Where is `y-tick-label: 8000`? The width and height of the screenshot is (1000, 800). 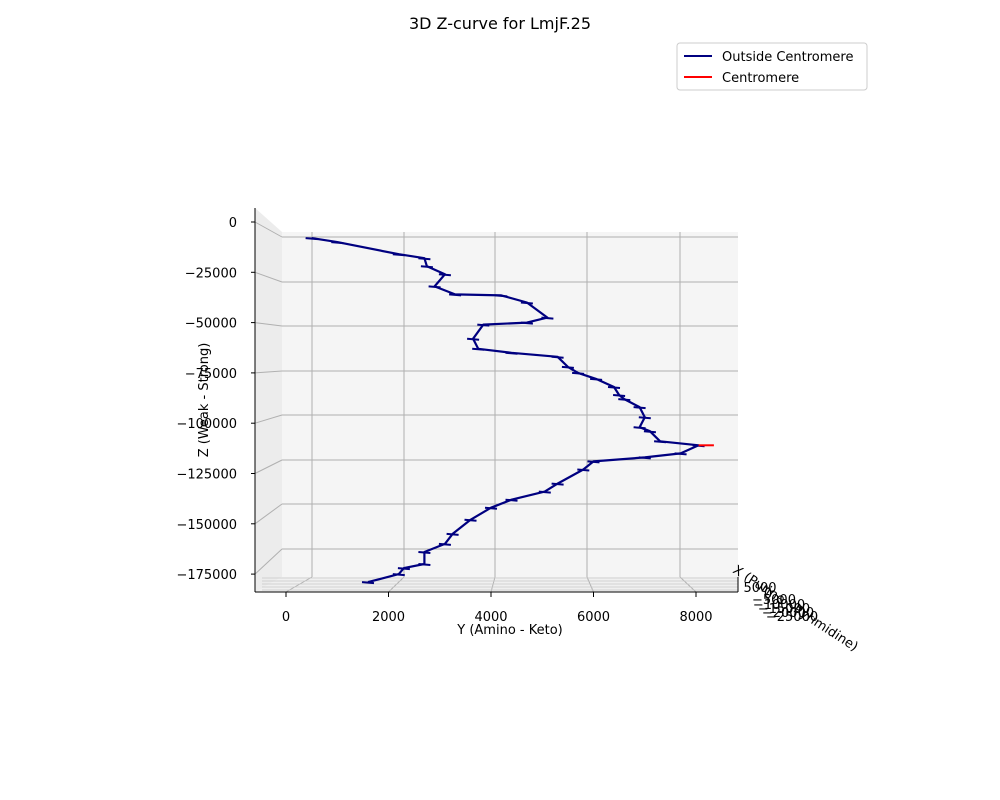
y-tick-label: 8000 is located at coordinates (695, 617).